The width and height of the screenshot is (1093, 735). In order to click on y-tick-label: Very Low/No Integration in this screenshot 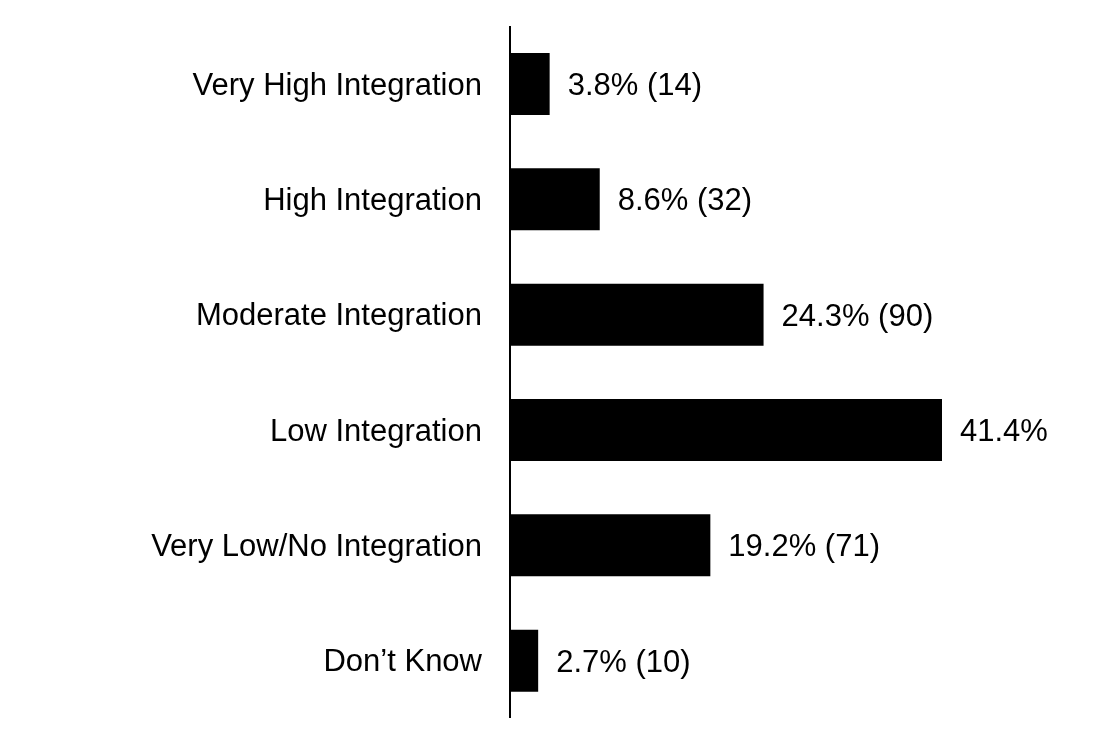, I will do `click(316, 546)`.